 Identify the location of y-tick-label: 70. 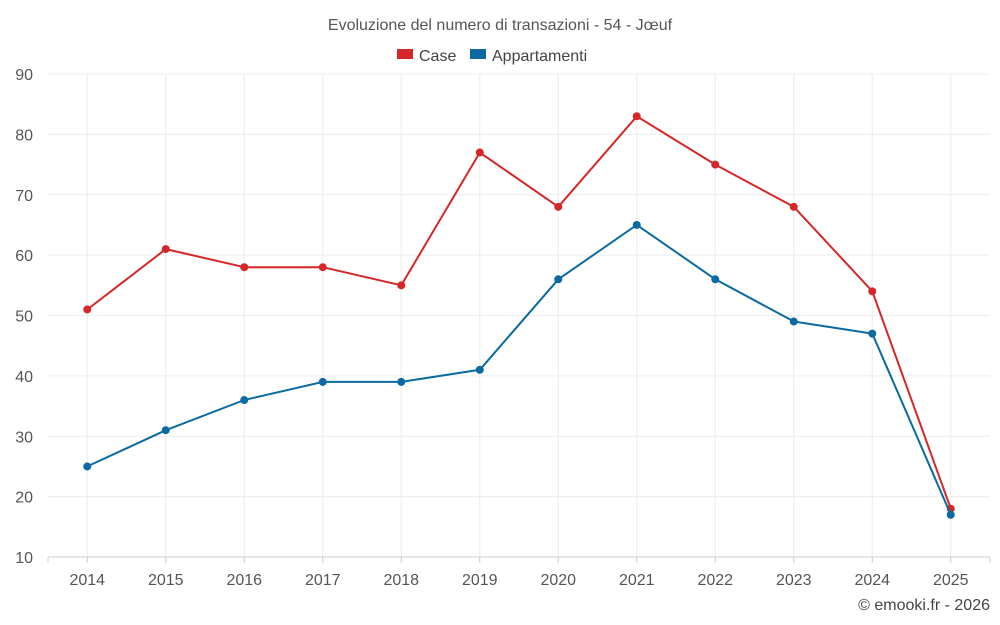
(24, 196).